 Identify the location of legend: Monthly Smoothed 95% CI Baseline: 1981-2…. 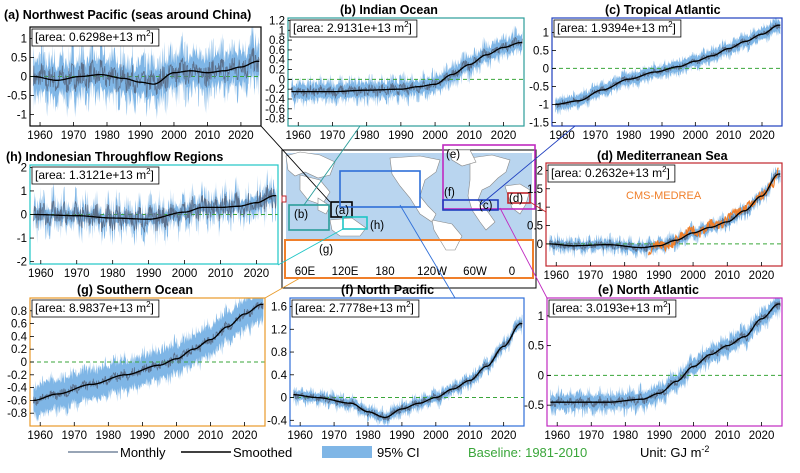
(388, 452).